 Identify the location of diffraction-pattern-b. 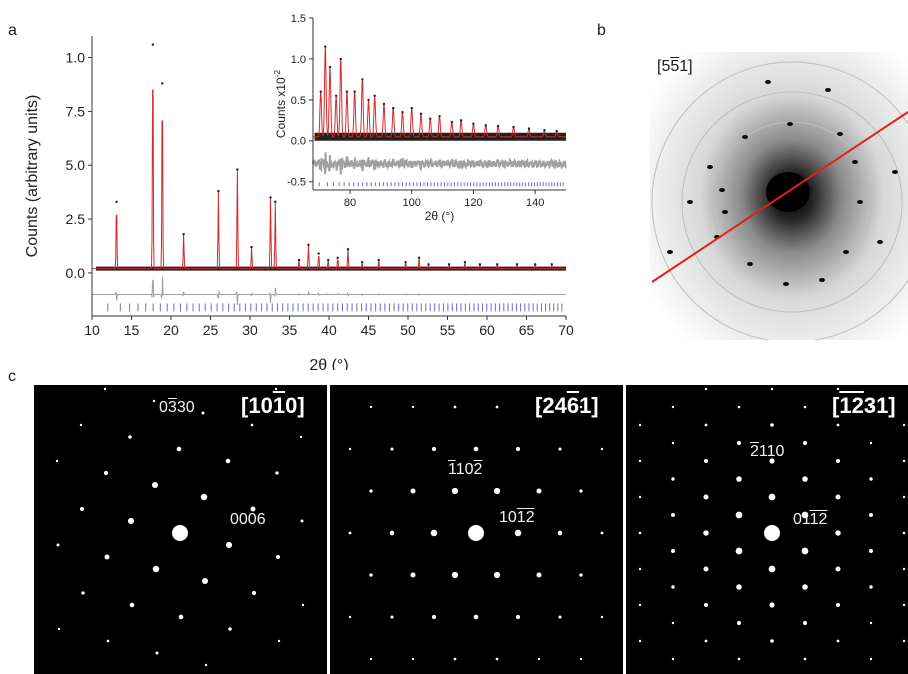
(779, 196).